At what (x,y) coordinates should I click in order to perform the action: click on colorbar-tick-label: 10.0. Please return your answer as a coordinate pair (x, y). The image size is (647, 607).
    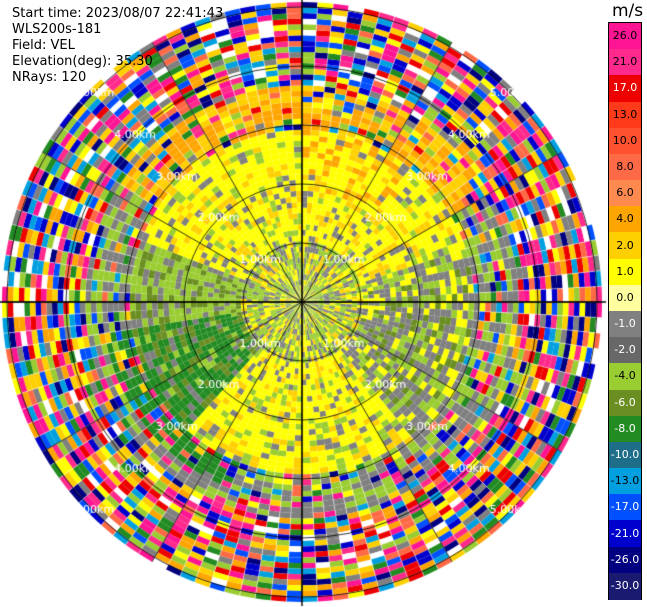
    Looking at the image, I should click on (625, 140).